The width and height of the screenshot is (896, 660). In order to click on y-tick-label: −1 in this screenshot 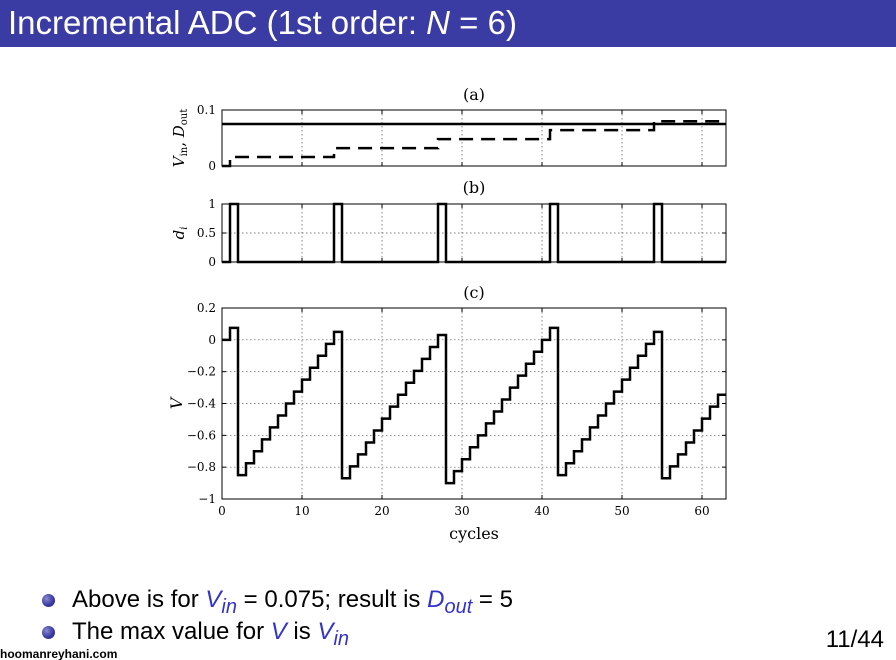, I will do `click(207, 499)`.